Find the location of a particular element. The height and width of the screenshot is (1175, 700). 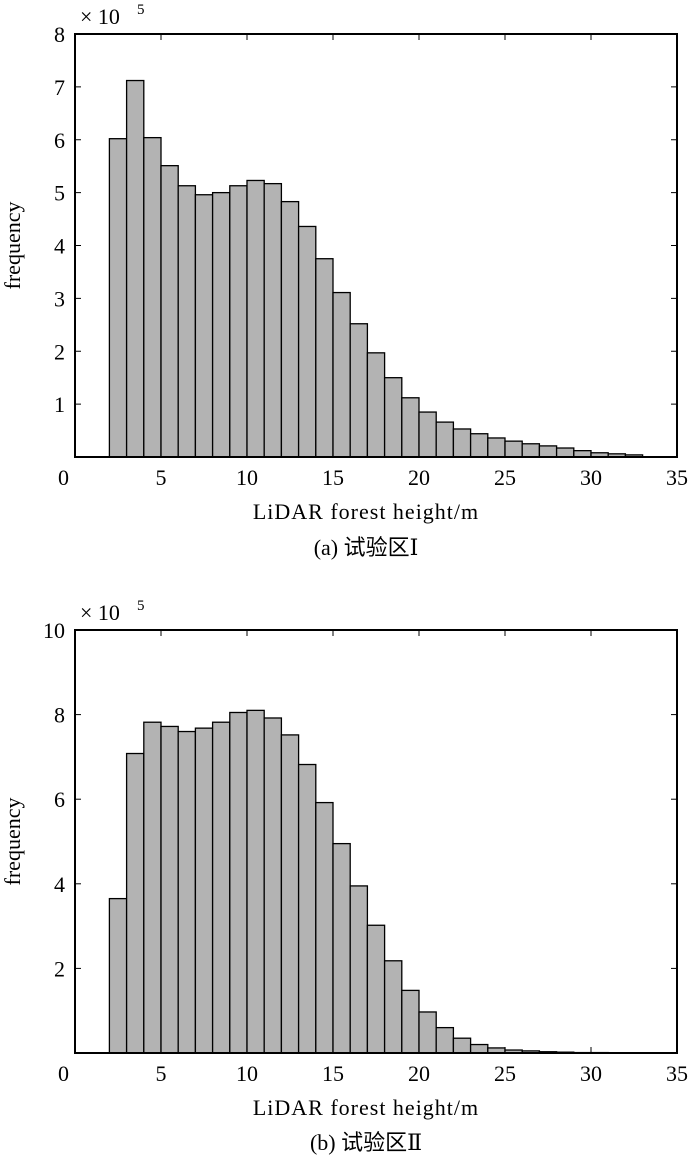

y-tick-label: 10 is located at coordinates (54, 630).